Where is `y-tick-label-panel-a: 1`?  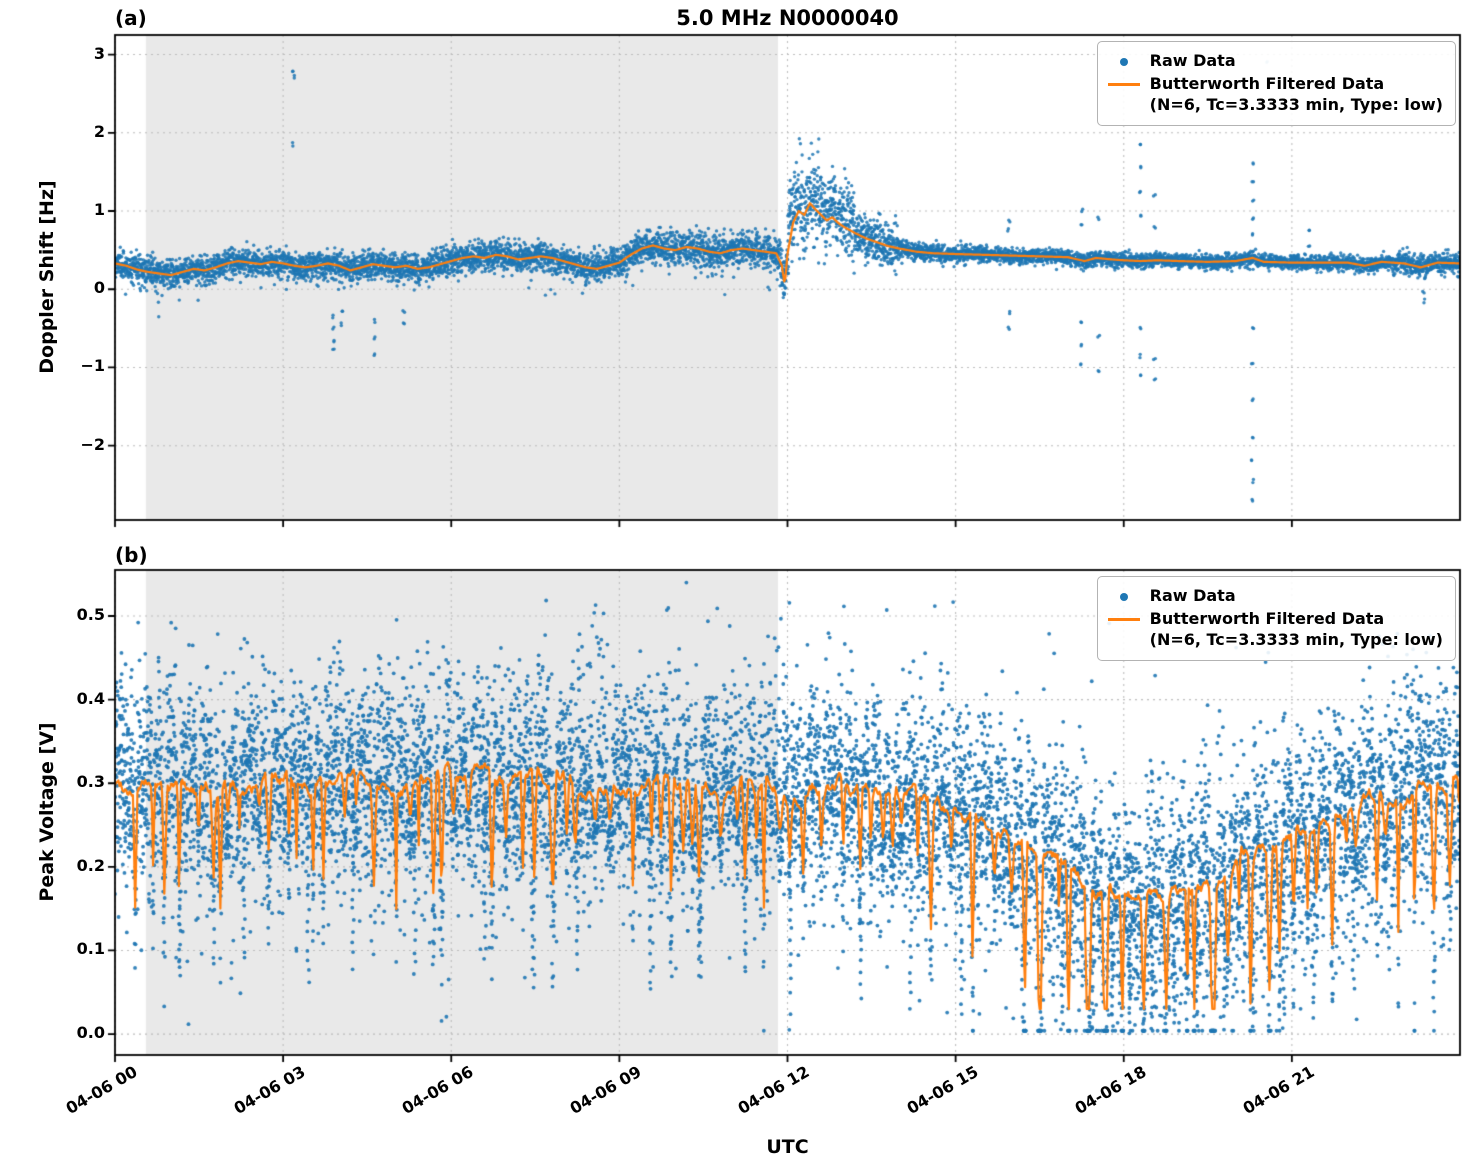
y-tick-label-panel-a: 1 is located at coordinates (99, 209).